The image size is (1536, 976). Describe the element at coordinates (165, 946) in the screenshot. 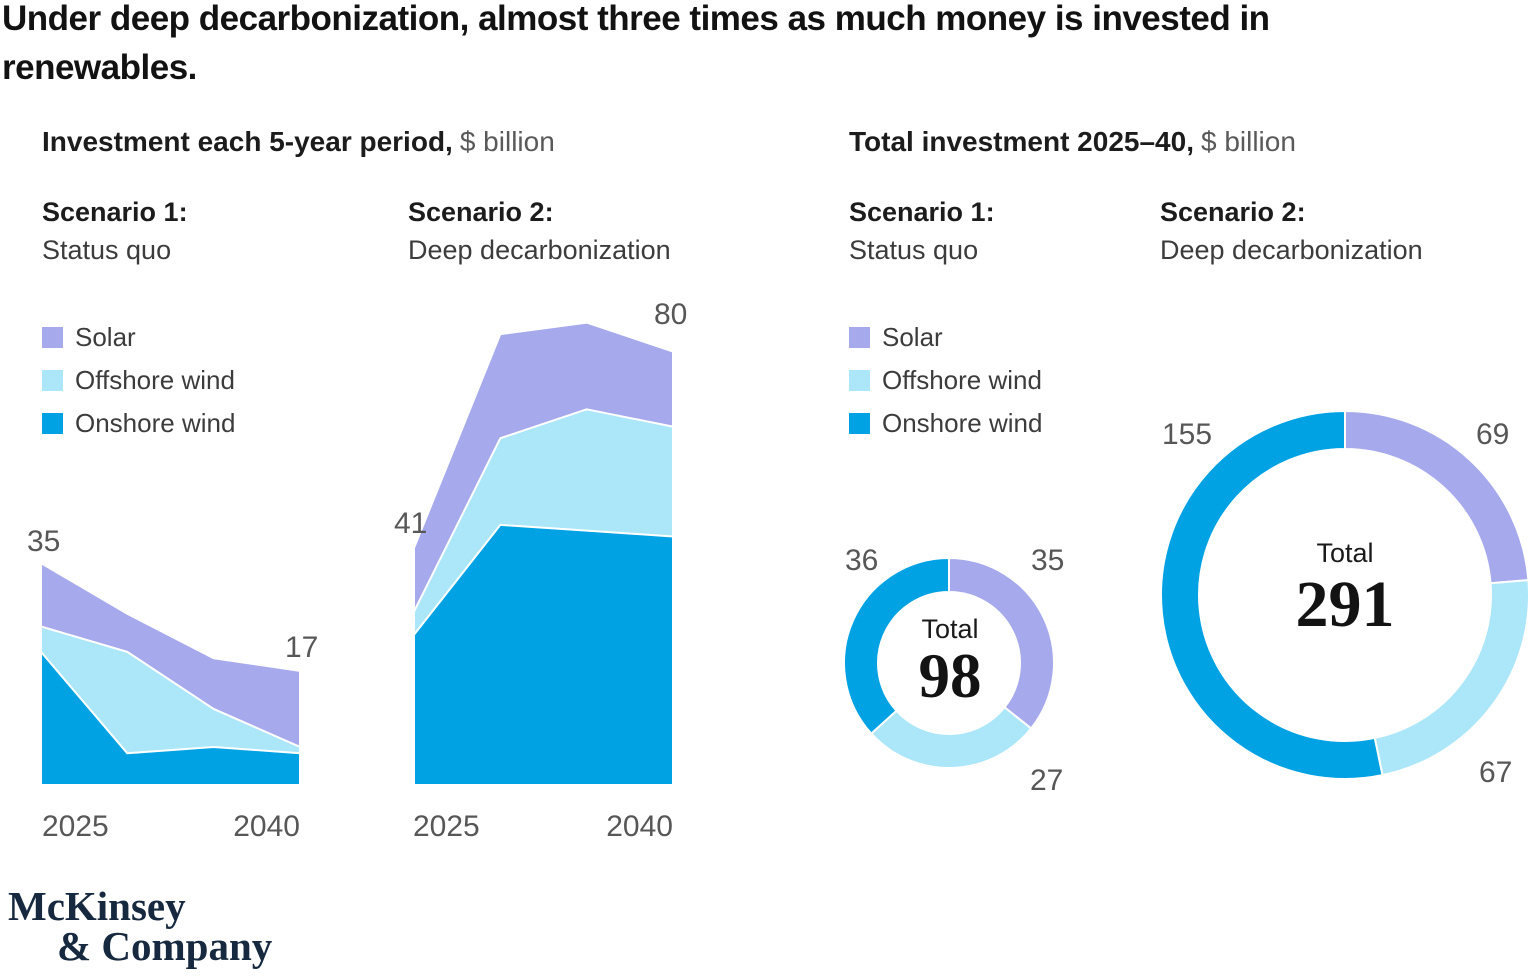

I see `logo-line-2: & Company` at that location.